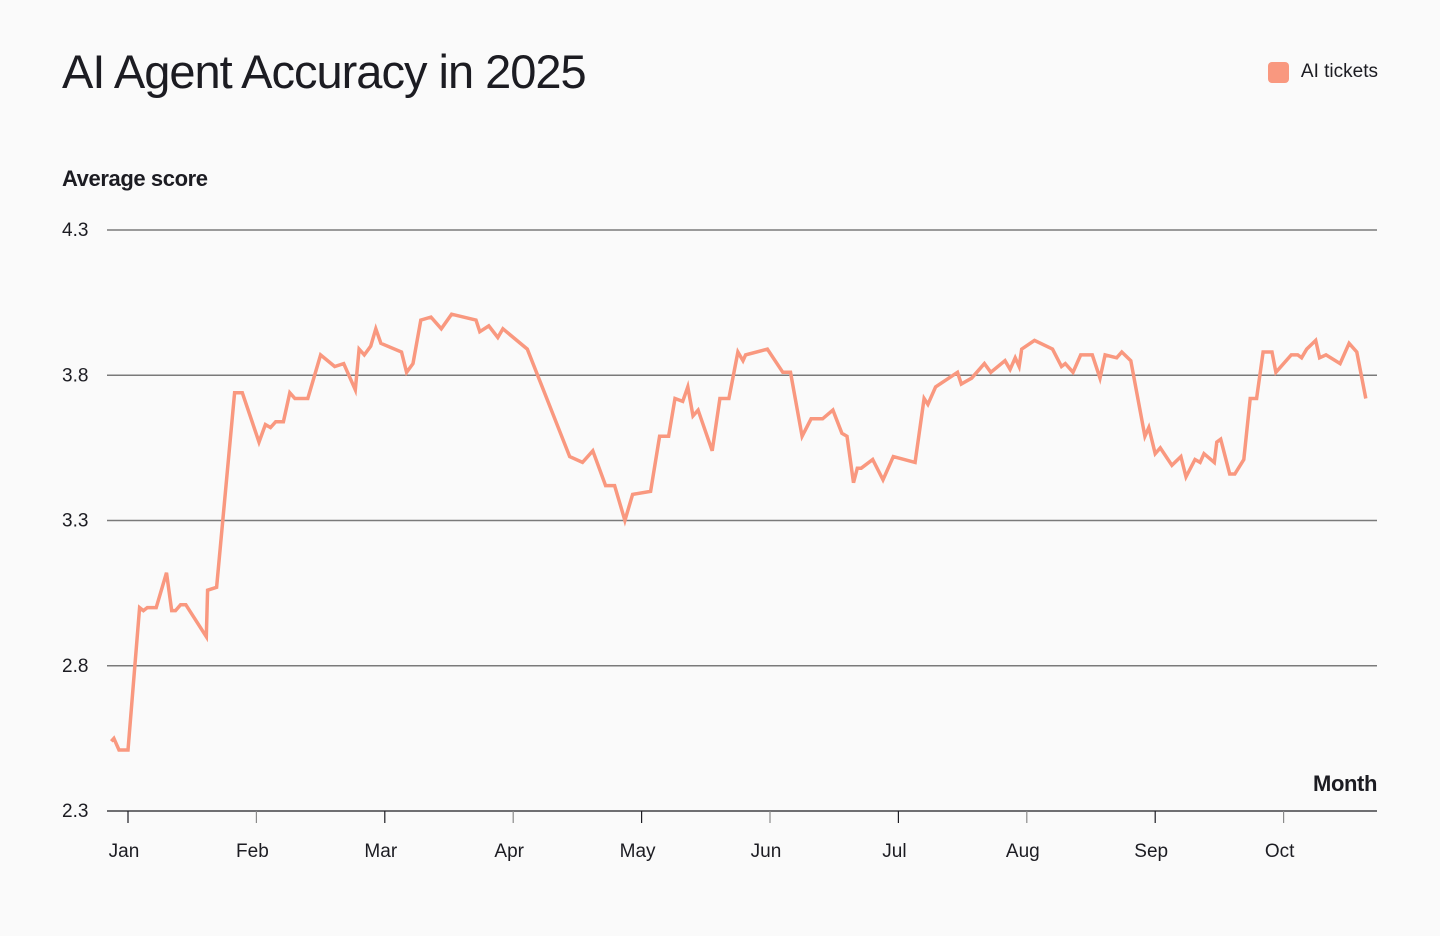  I want to click on x-tick-label: Jul, so click(894, 851).